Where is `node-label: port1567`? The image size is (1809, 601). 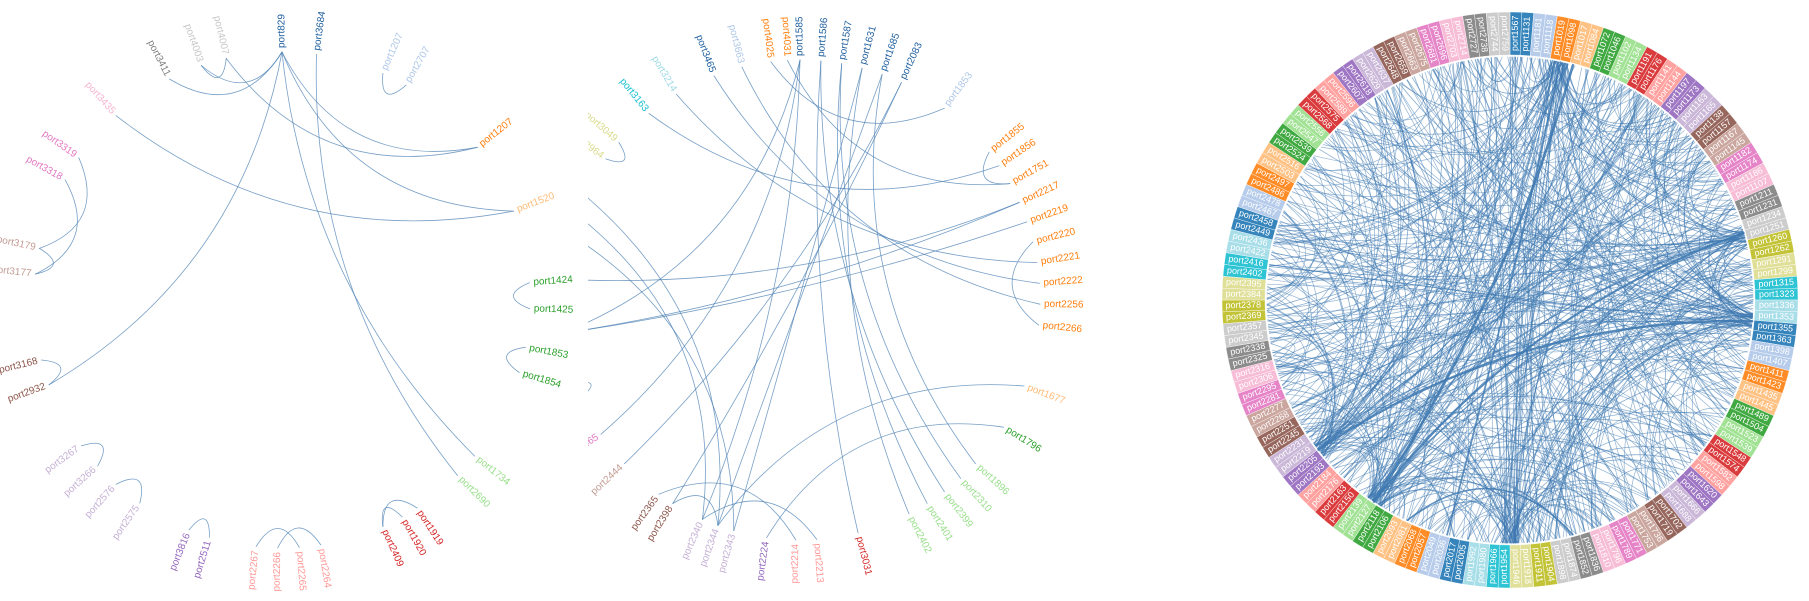 node-label: port1567 is located at coordinates (1514, 33).